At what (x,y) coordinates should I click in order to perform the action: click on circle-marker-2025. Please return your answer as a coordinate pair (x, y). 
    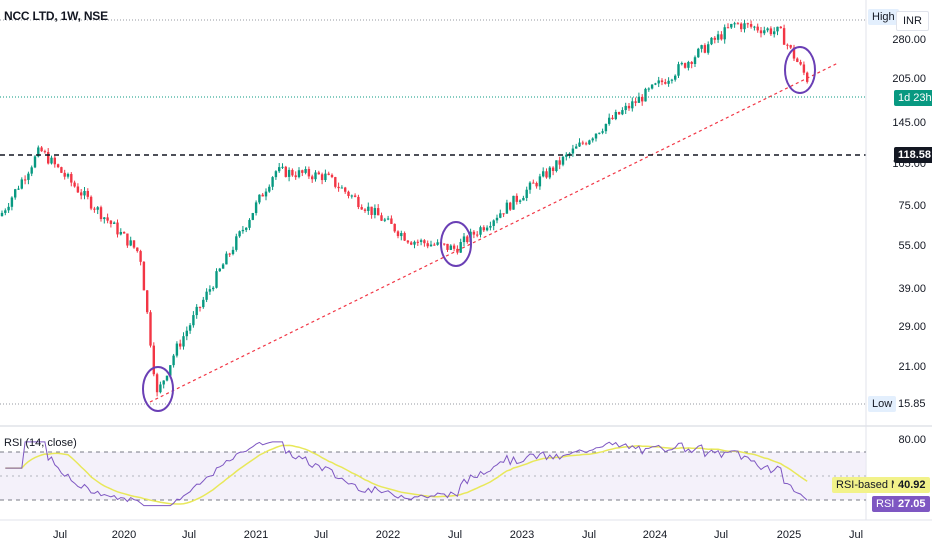
    Looking at the image, I should click on (800, 70).